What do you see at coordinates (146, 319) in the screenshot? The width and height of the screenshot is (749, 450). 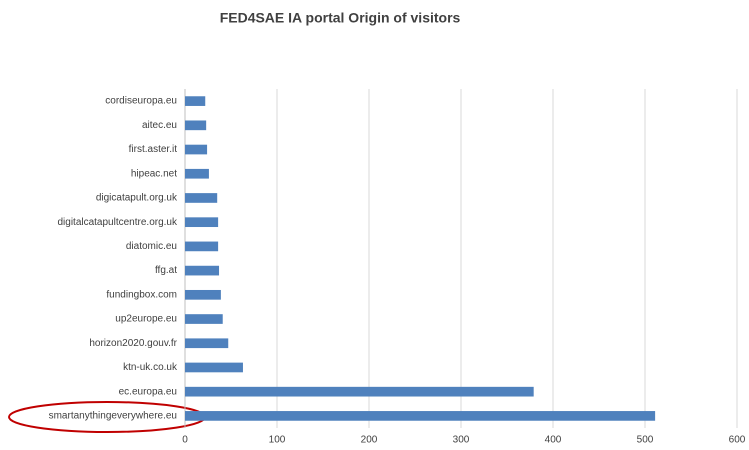 I see `y-tick-label: up2europe.eu` at bounding box center [146, 319].